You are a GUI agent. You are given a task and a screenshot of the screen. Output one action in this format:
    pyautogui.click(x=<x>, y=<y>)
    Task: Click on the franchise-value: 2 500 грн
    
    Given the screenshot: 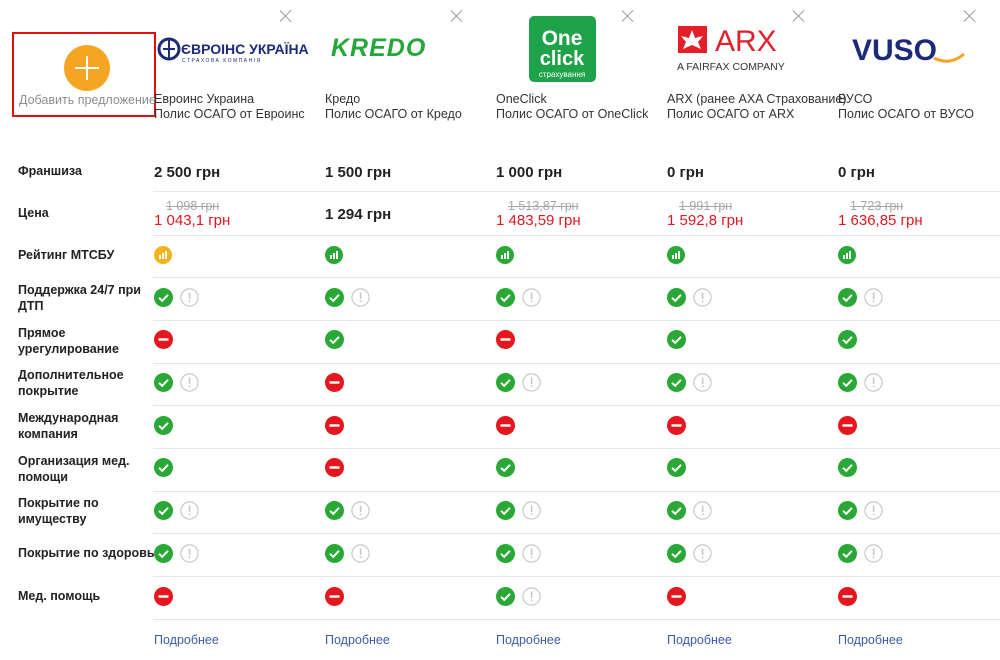 What is the action you would take?
    pyautogui.click(x=187, y=172)
    